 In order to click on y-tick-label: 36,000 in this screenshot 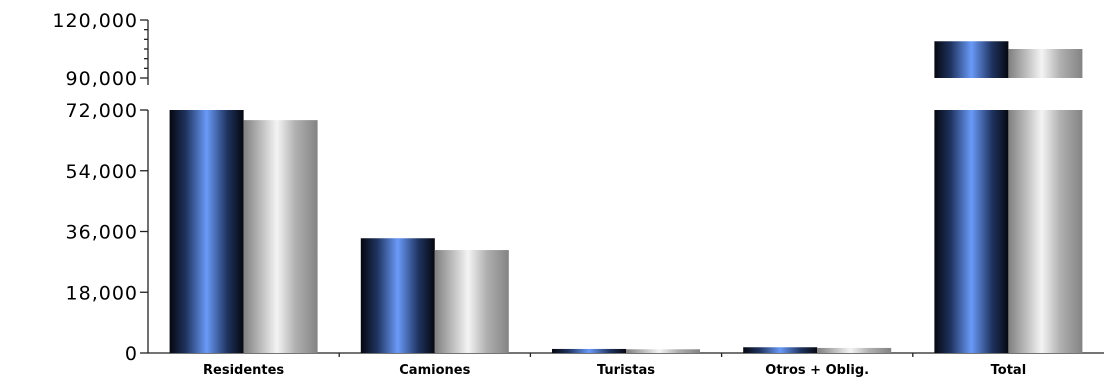, I will do `click(102, 233)`.